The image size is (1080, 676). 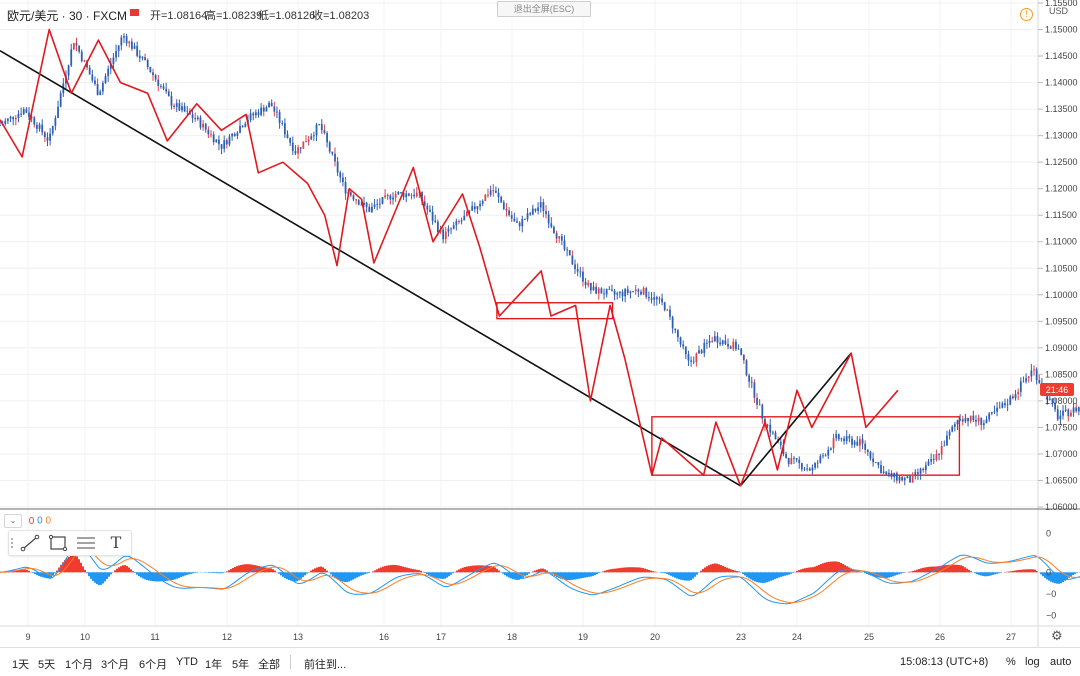 What do you see at coordinates (1058, 636) in the screenshot?
I see `gear-icon: ⚙` at bounding box center [1058, 636].